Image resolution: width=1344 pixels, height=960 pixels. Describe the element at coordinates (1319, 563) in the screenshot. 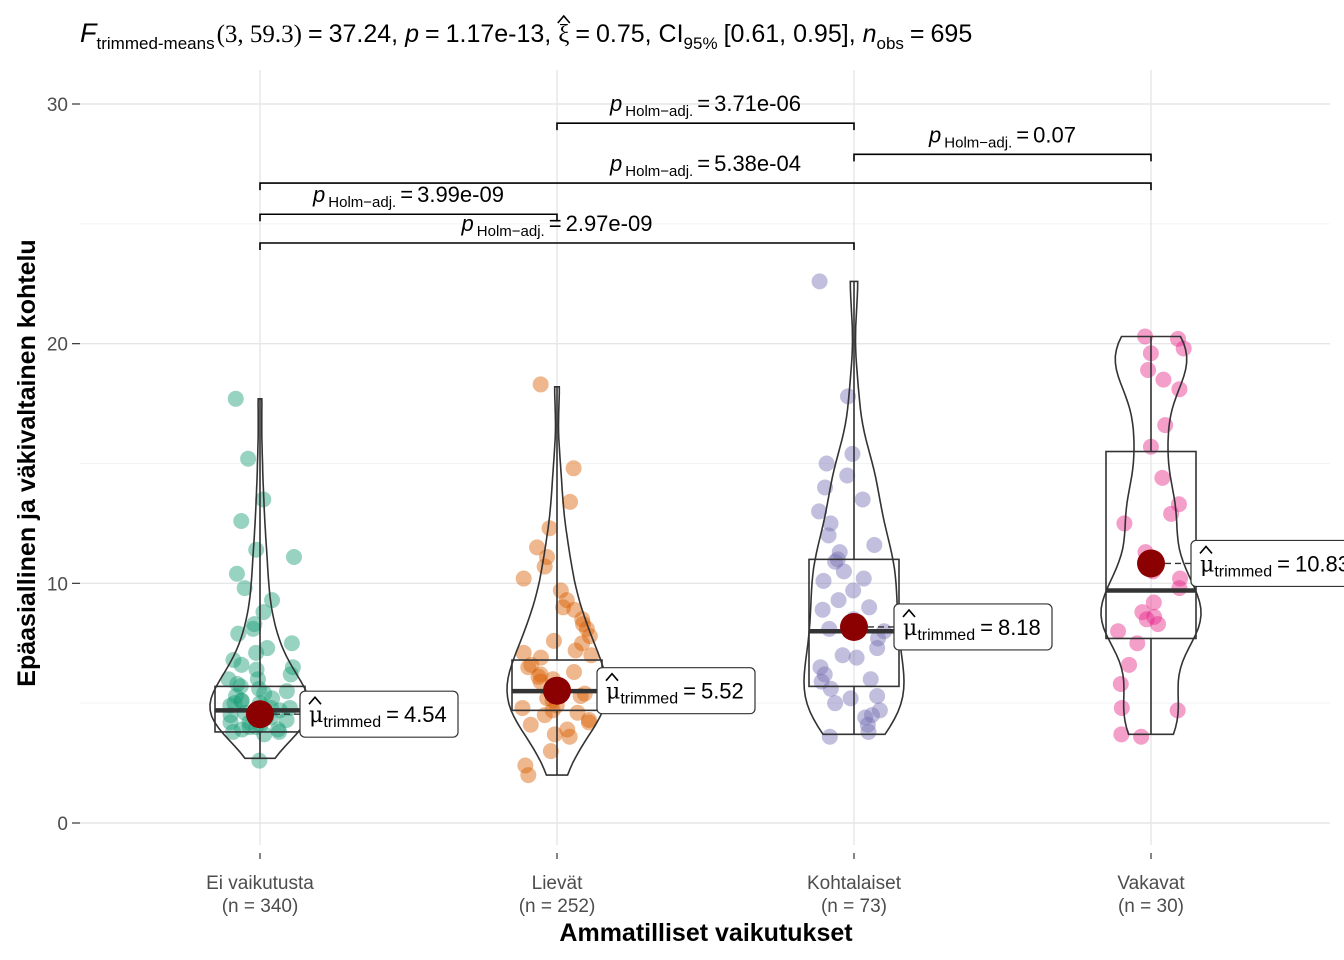

I see `mean-label-value: 10.83` at that location.